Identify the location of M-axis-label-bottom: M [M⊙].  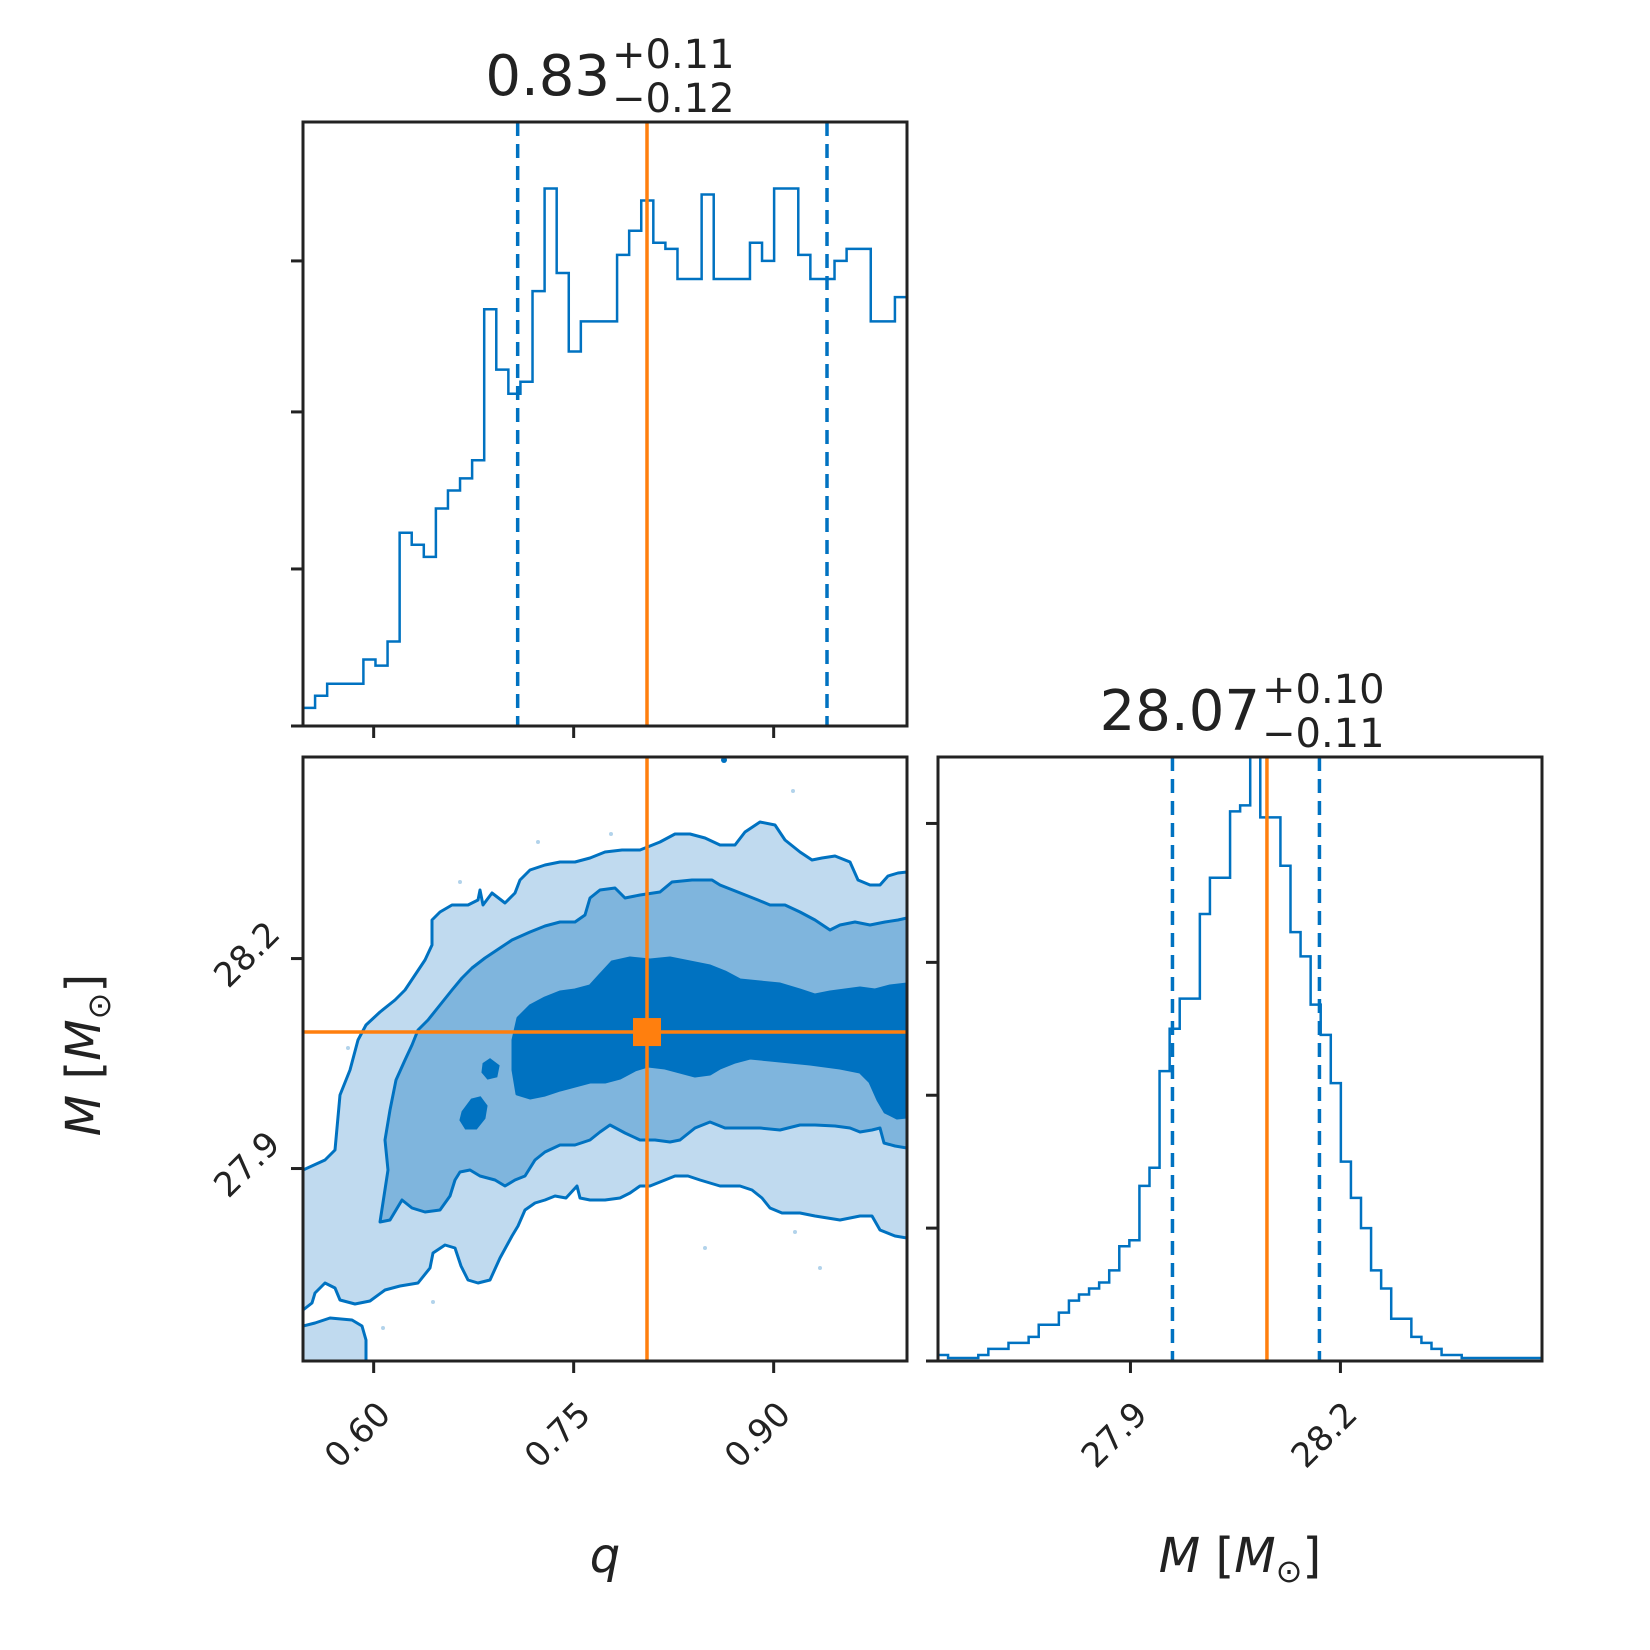
(1240, 1559).